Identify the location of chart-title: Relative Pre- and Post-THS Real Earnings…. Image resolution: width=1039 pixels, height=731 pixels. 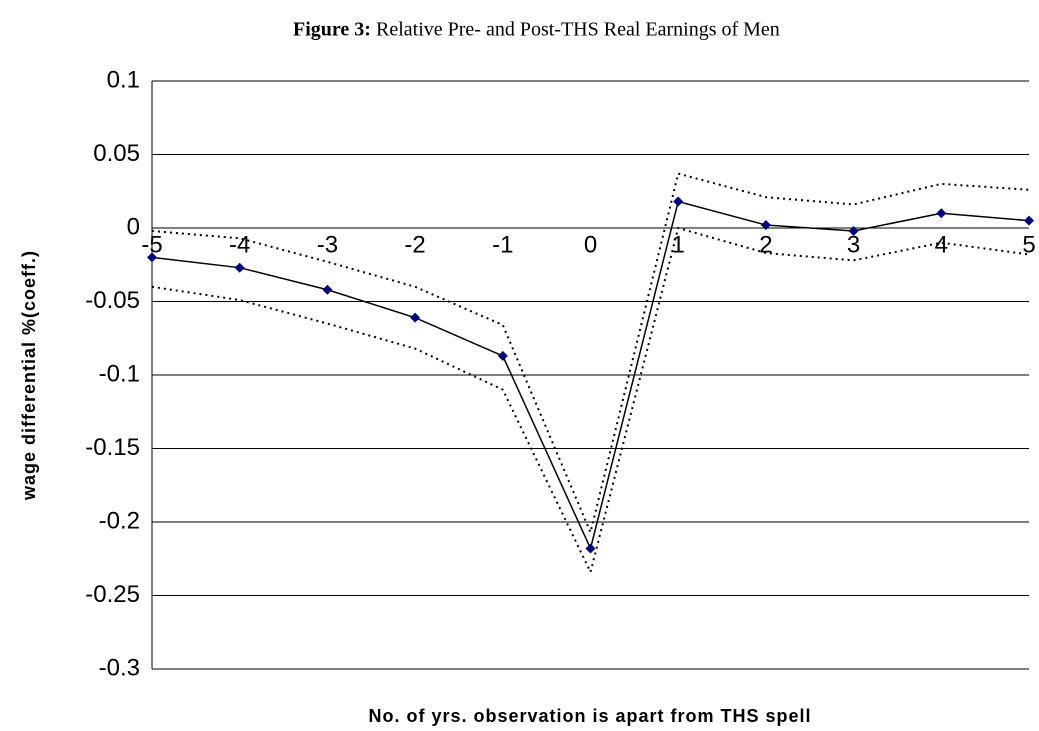
(578, 30).